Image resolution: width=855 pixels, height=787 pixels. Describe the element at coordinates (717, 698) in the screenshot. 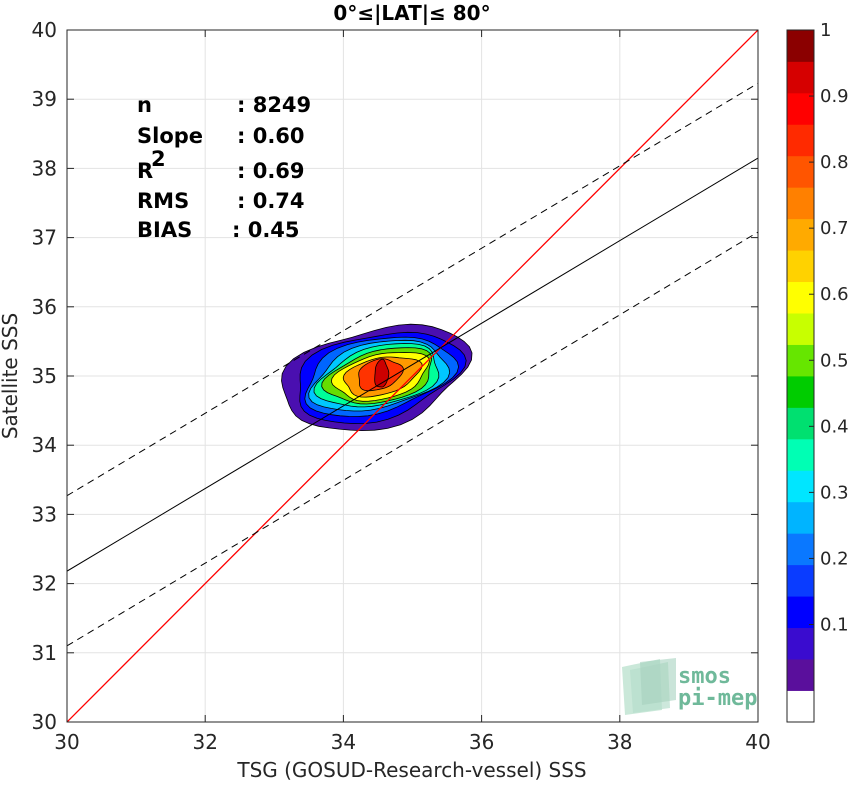

I see `logo-text-pi-mep: pi-mep` at that location.